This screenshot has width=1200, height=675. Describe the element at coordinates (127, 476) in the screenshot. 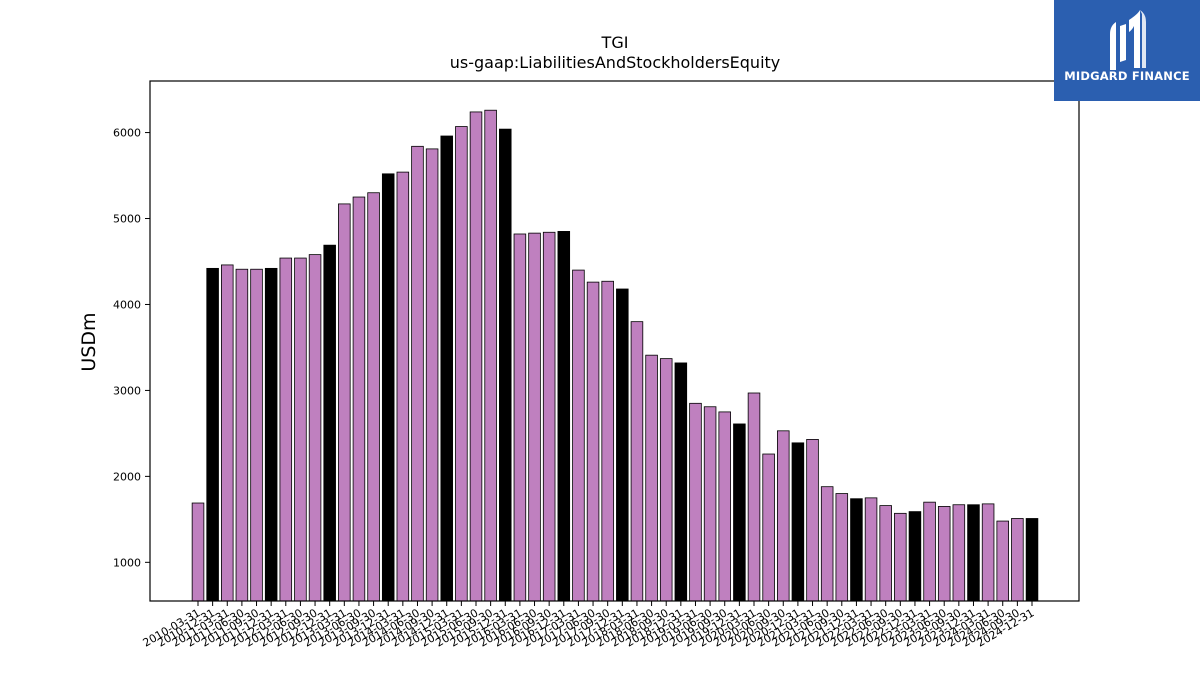

I see `y-tick-label: 2000` at that location.